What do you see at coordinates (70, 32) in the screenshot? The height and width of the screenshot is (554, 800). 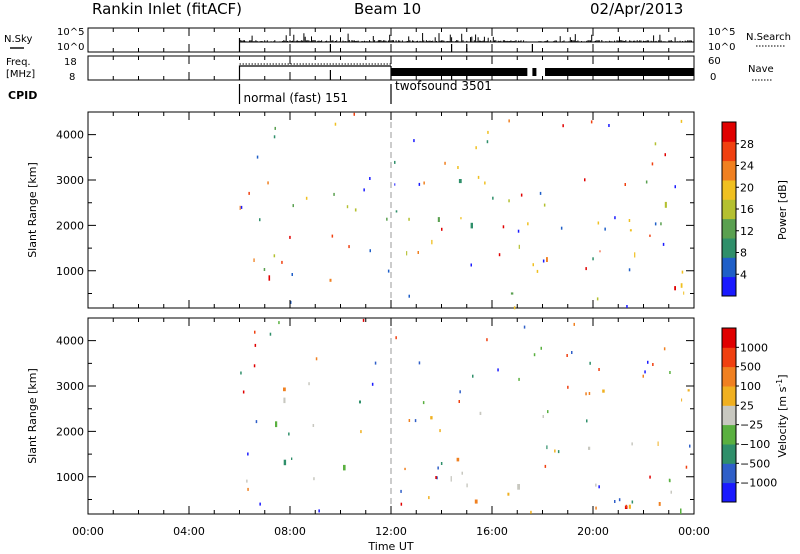 I see `noise-left-tick-top: 10^5` at bounding box center [70, 32].